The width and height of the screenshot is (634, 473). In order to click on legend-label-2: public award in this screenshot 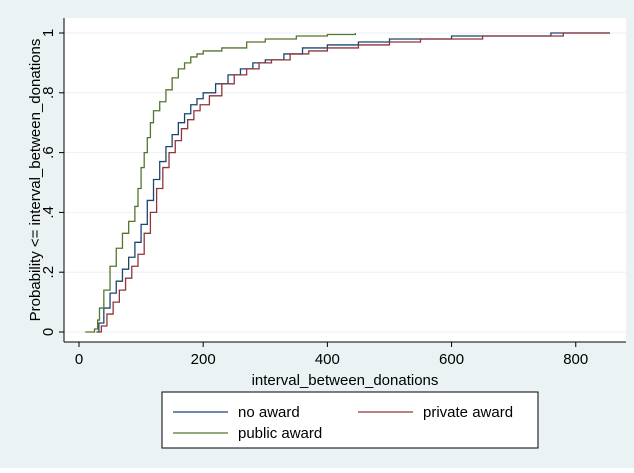, I will do `click(280, 433)`.